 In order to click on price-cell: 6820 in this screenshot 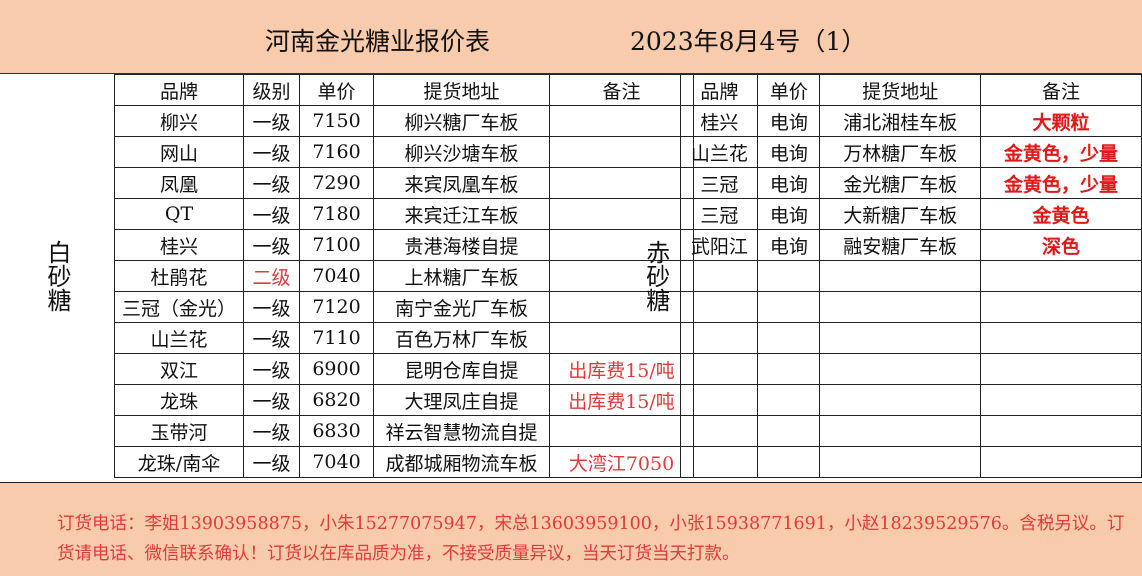, I will do `click(336, 400)`.